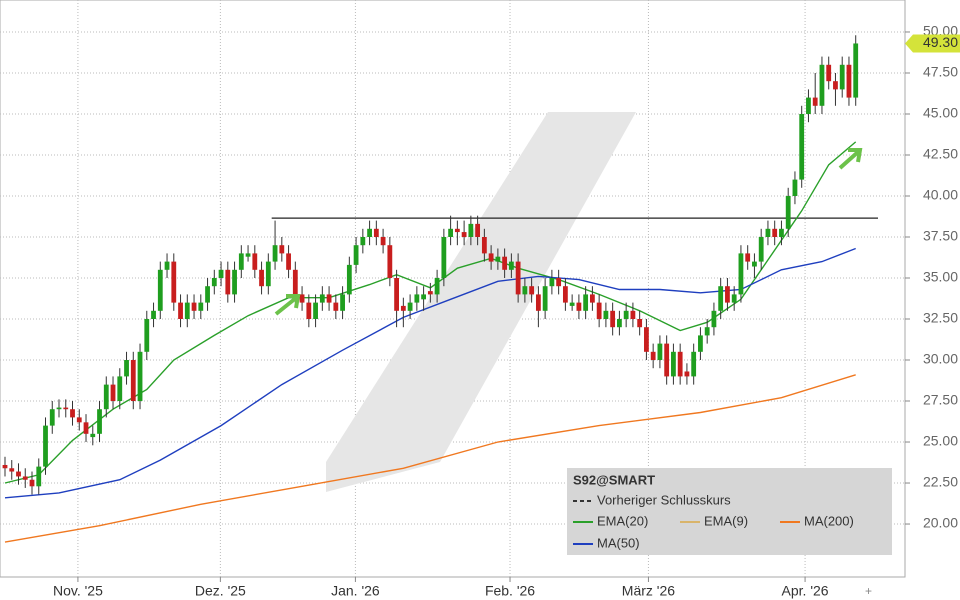 Image resolution: width=960 pixels, height=600 pixels. Describe the element at coordinates (648, 591) in the screenshot. I see `x-tick-label: März '26` at that location.